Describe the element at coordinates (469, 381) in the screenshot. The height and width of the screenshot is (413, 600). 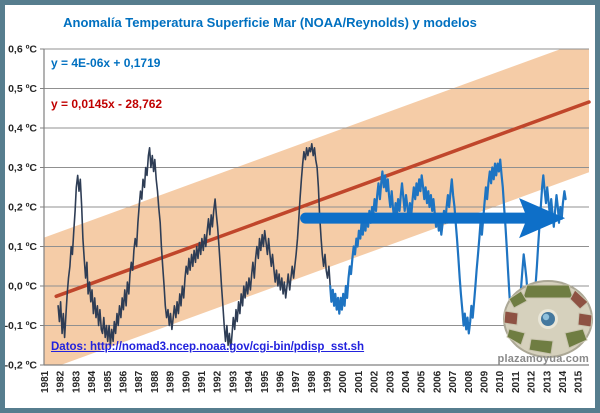
I see `x-axis-label: 2008` at that location.